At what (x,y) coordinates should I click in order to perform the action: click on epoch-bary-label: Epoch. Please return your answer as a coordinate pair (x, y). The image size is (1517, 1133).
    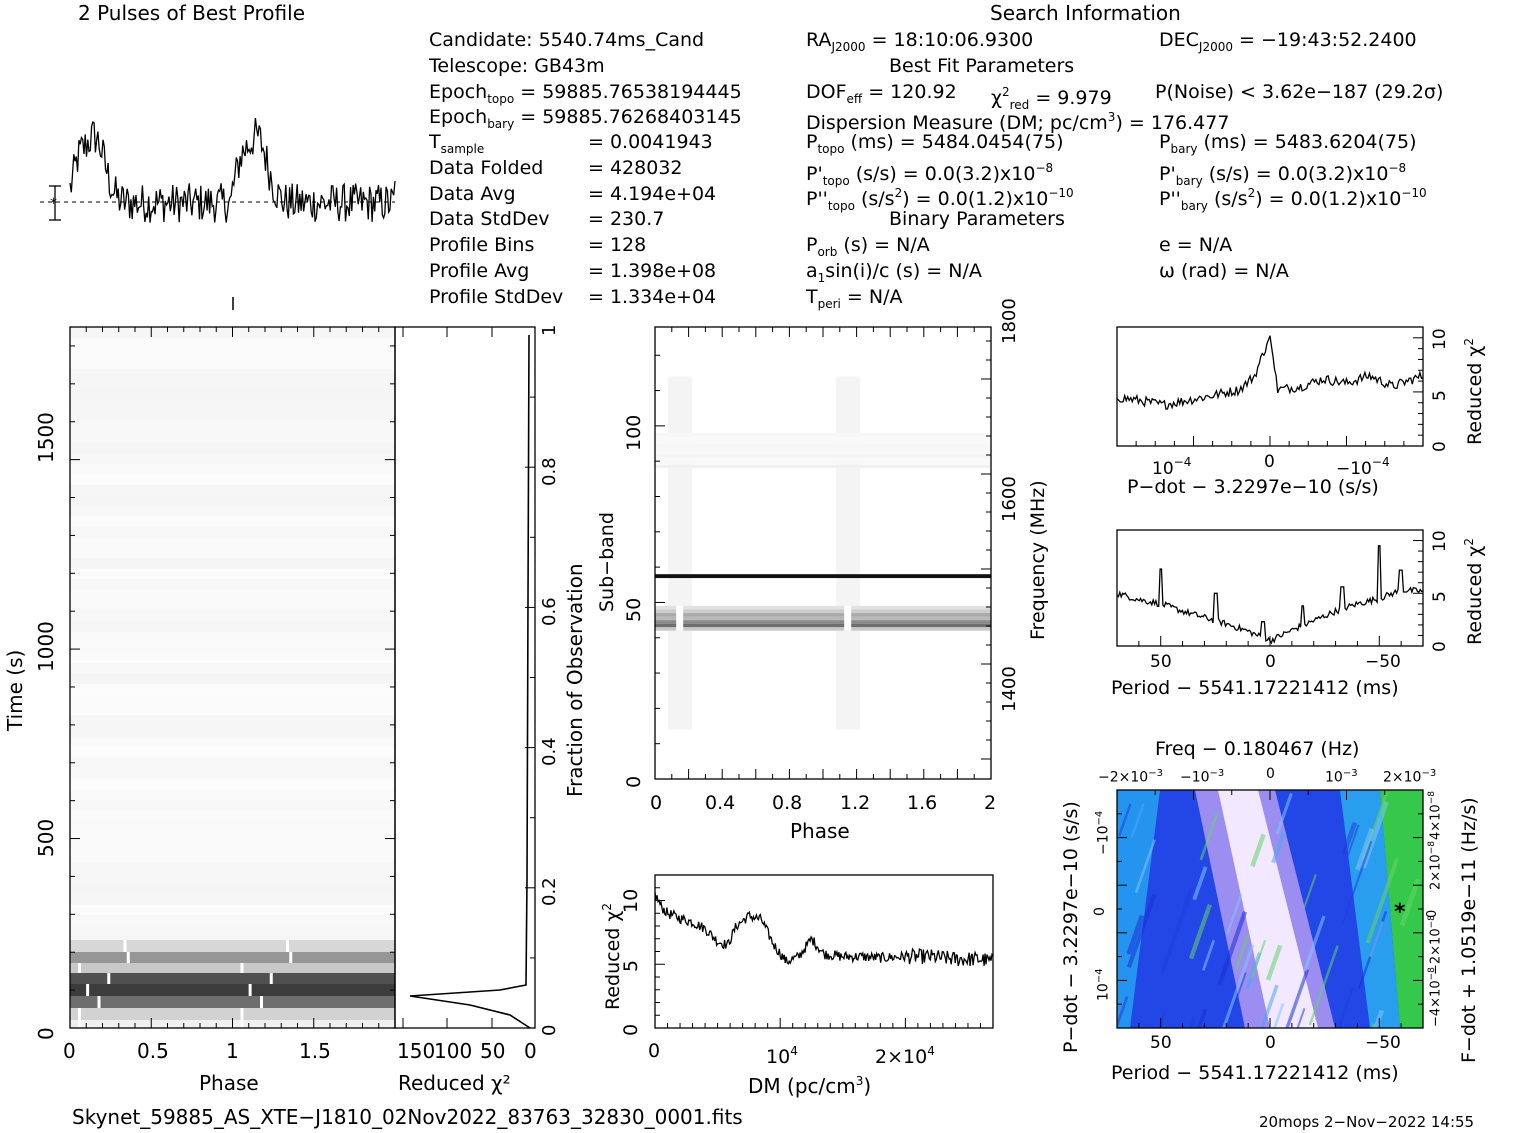
    Looking at the image, I should click on (458, 117).